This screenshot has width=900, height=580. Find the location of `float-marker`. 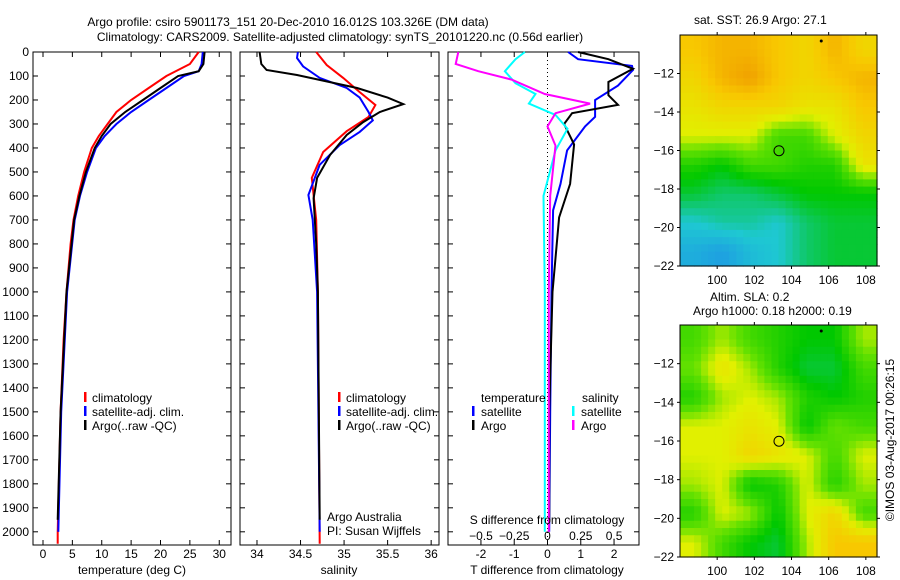

float-marker is located at coordinates (821, 41).